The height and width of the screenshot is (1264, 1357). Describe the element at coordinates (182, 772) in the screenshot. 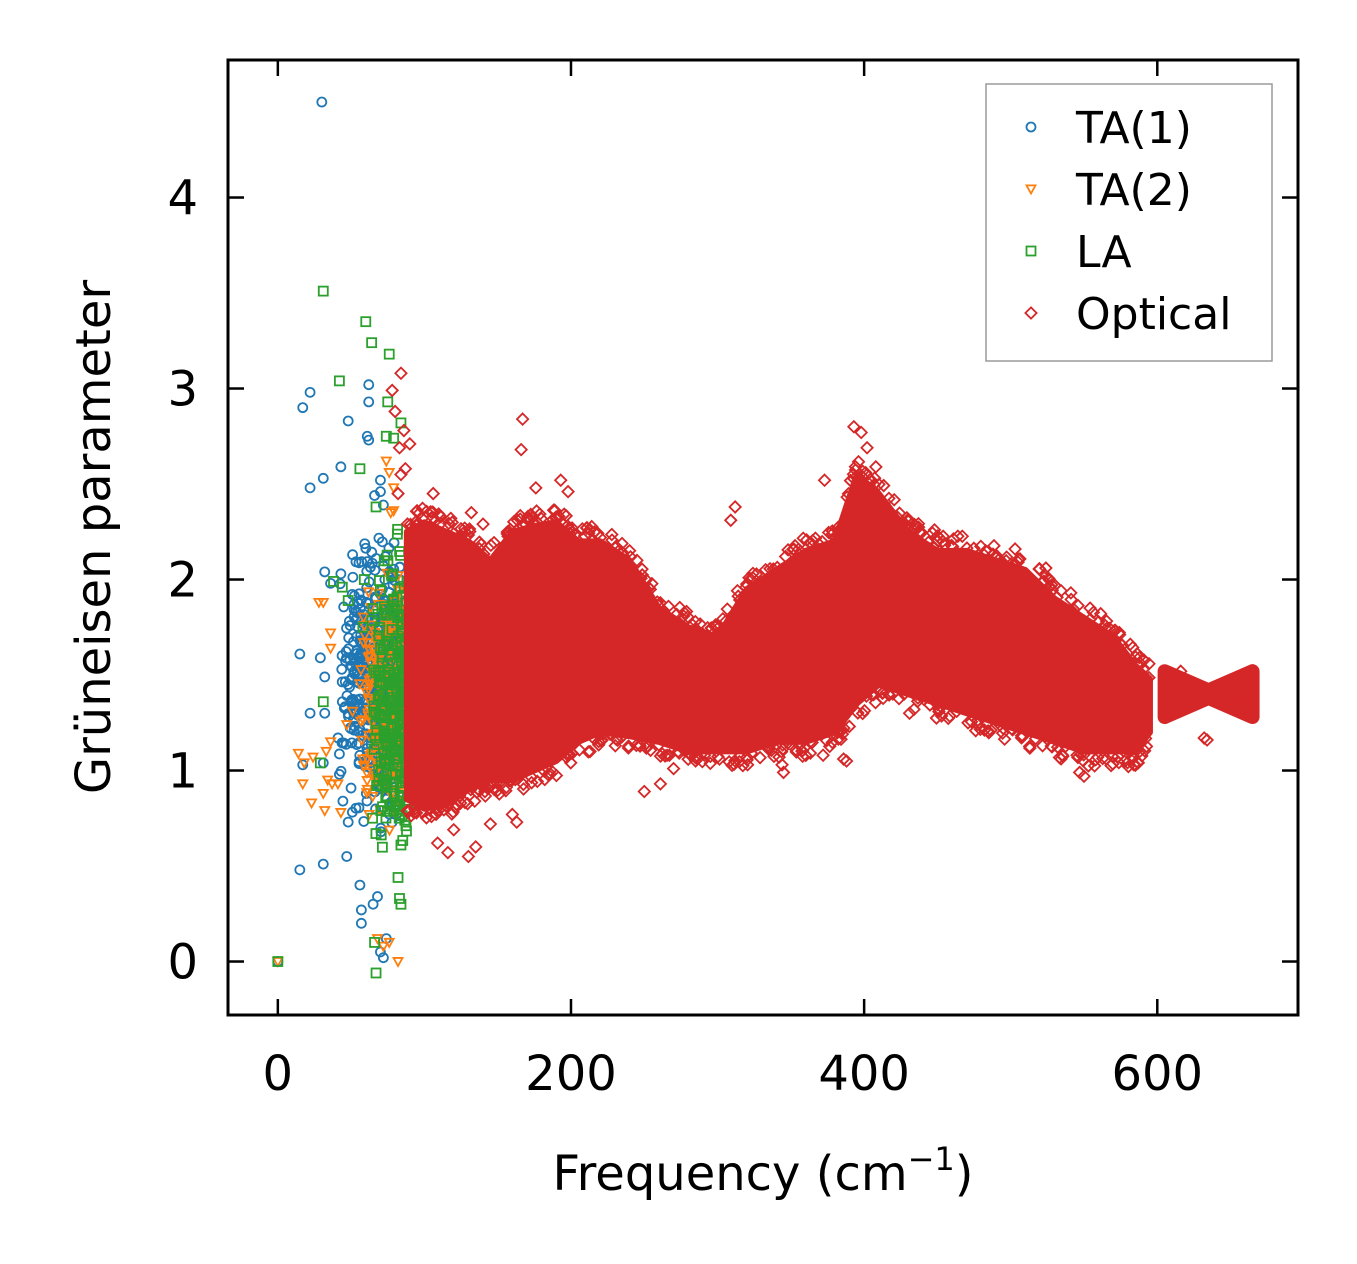

I see `y-tick-label: 1` at that location.